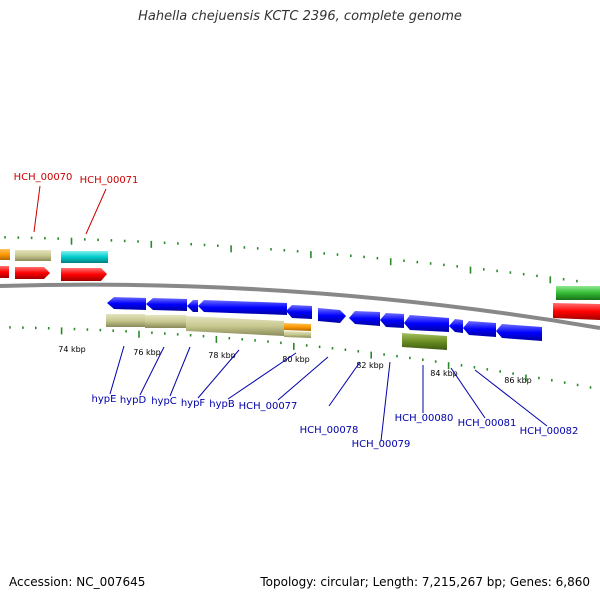 The width and height of the screenshot is (600, 600). What do you see at coordinates (164, 401) in the screenshot?
I see `gene-label-hypc: hypC` at bounding box center [164, 401].